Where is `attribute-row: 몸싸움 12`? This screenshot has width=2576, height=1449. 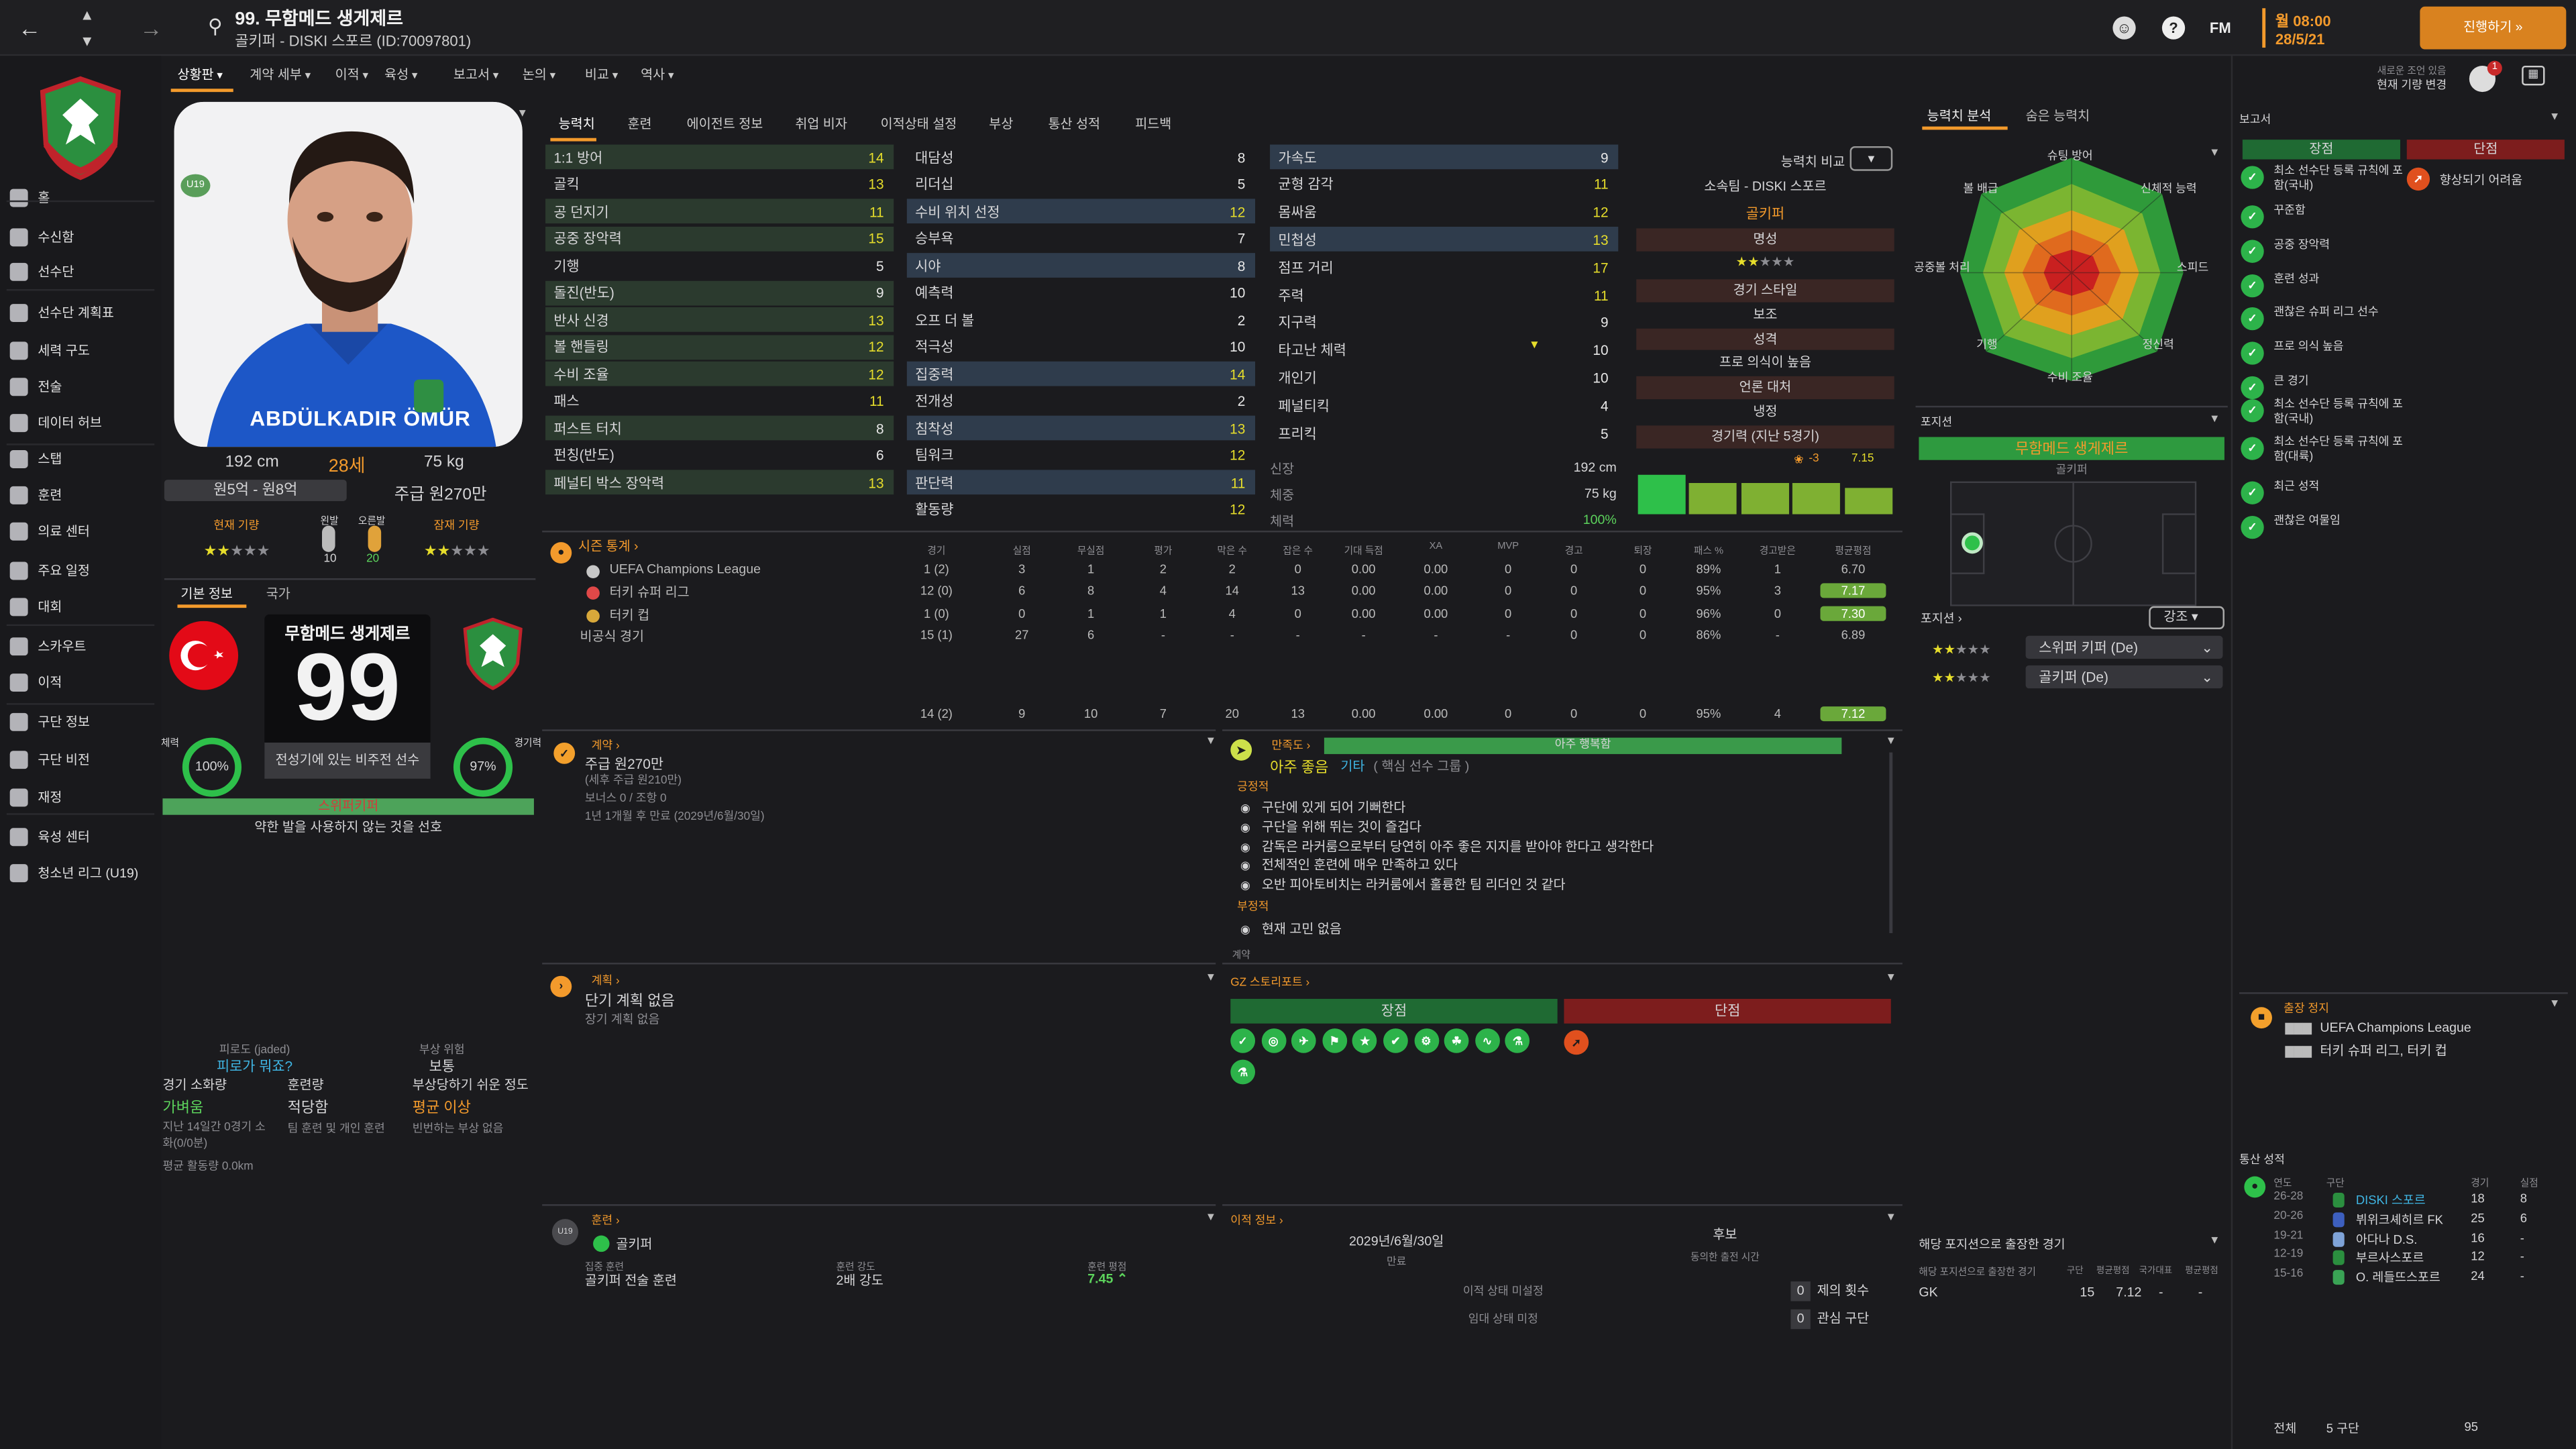
attribute-row: 몸싸움 12 is located at coordinates (1444, 212).